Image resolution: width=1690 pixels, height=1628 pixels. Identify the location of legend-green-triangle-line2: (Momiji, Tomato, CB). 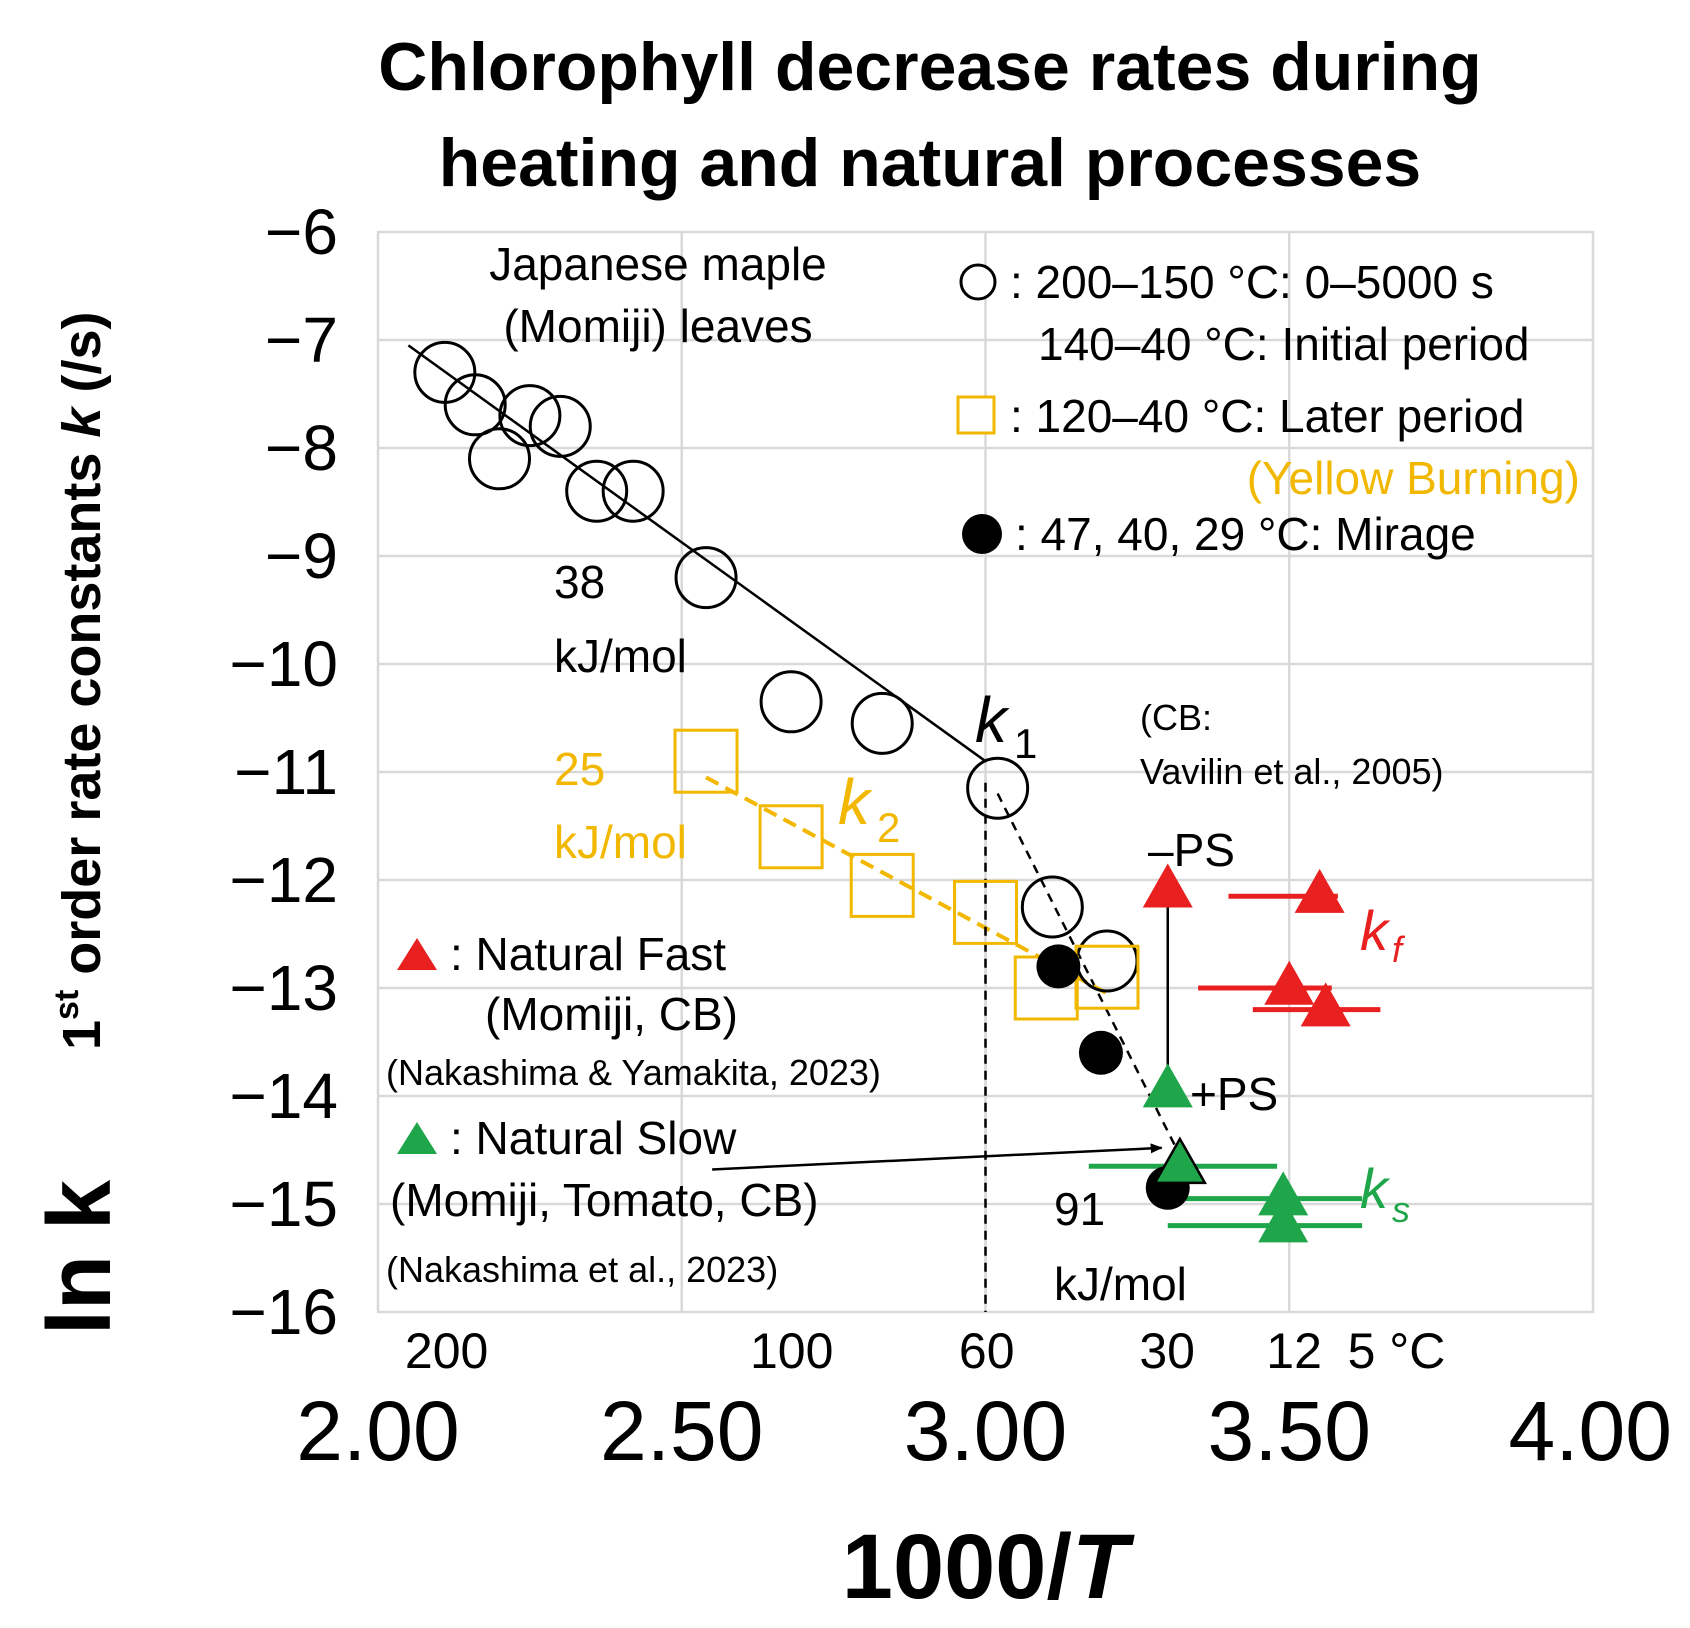
(604, 1200).